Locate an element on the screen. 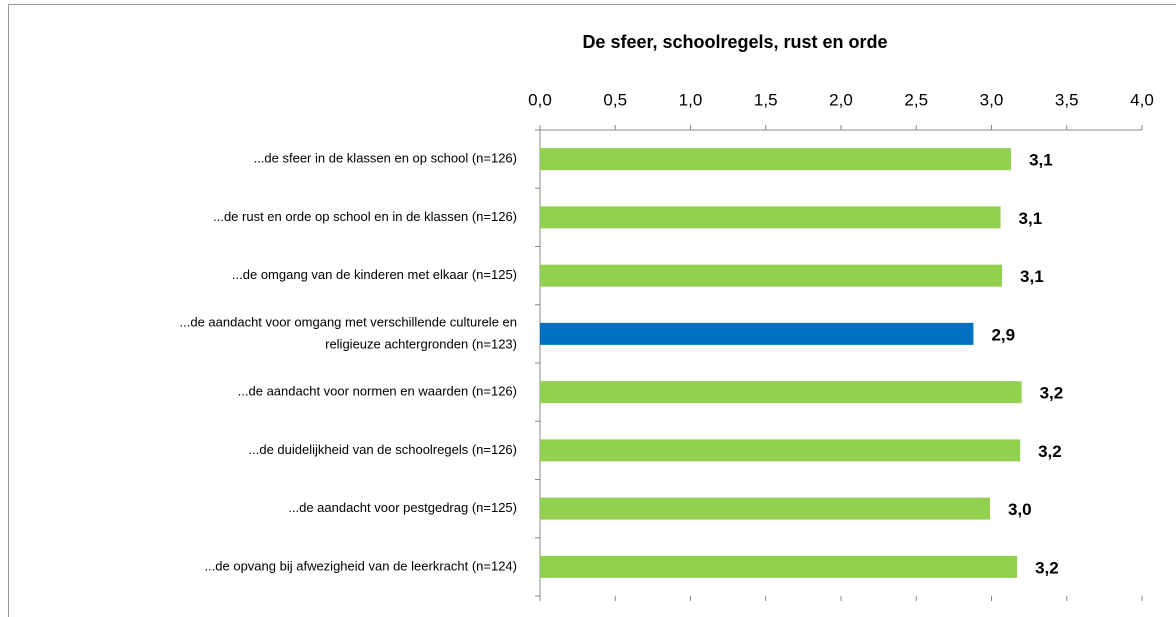 The height and width of the screenshot is (617, 1176). x-tick-label: 4,0 is located at coordinates (1142, 99).